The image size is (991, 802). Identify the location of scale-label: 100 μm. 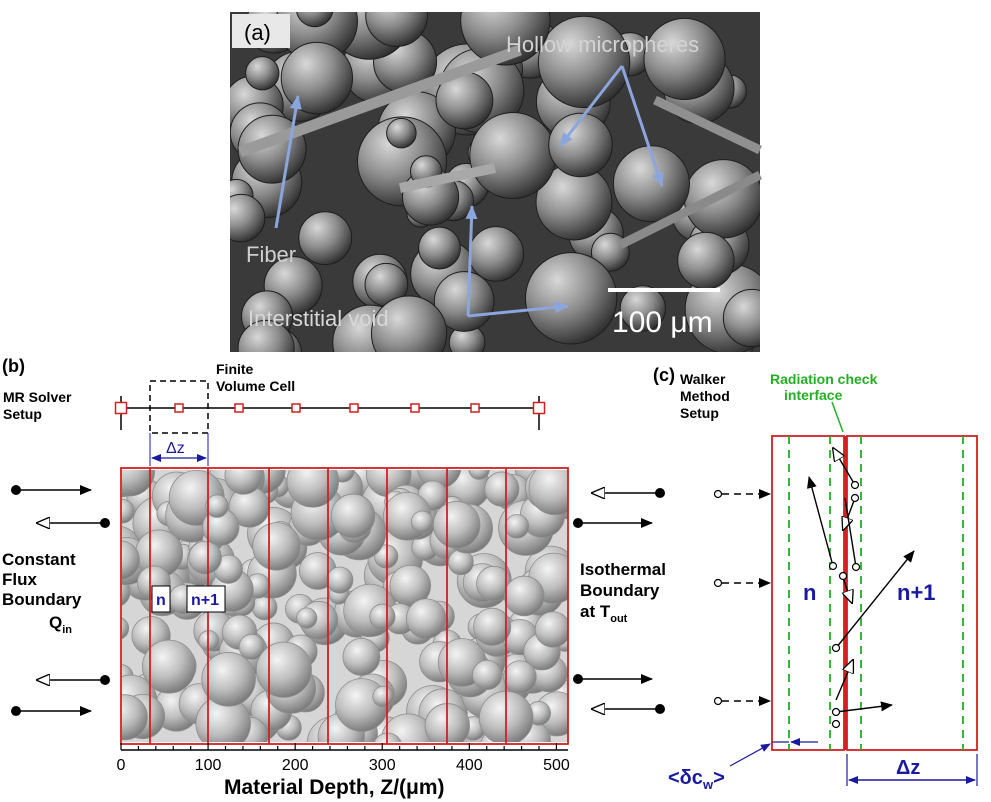
(662, 322).